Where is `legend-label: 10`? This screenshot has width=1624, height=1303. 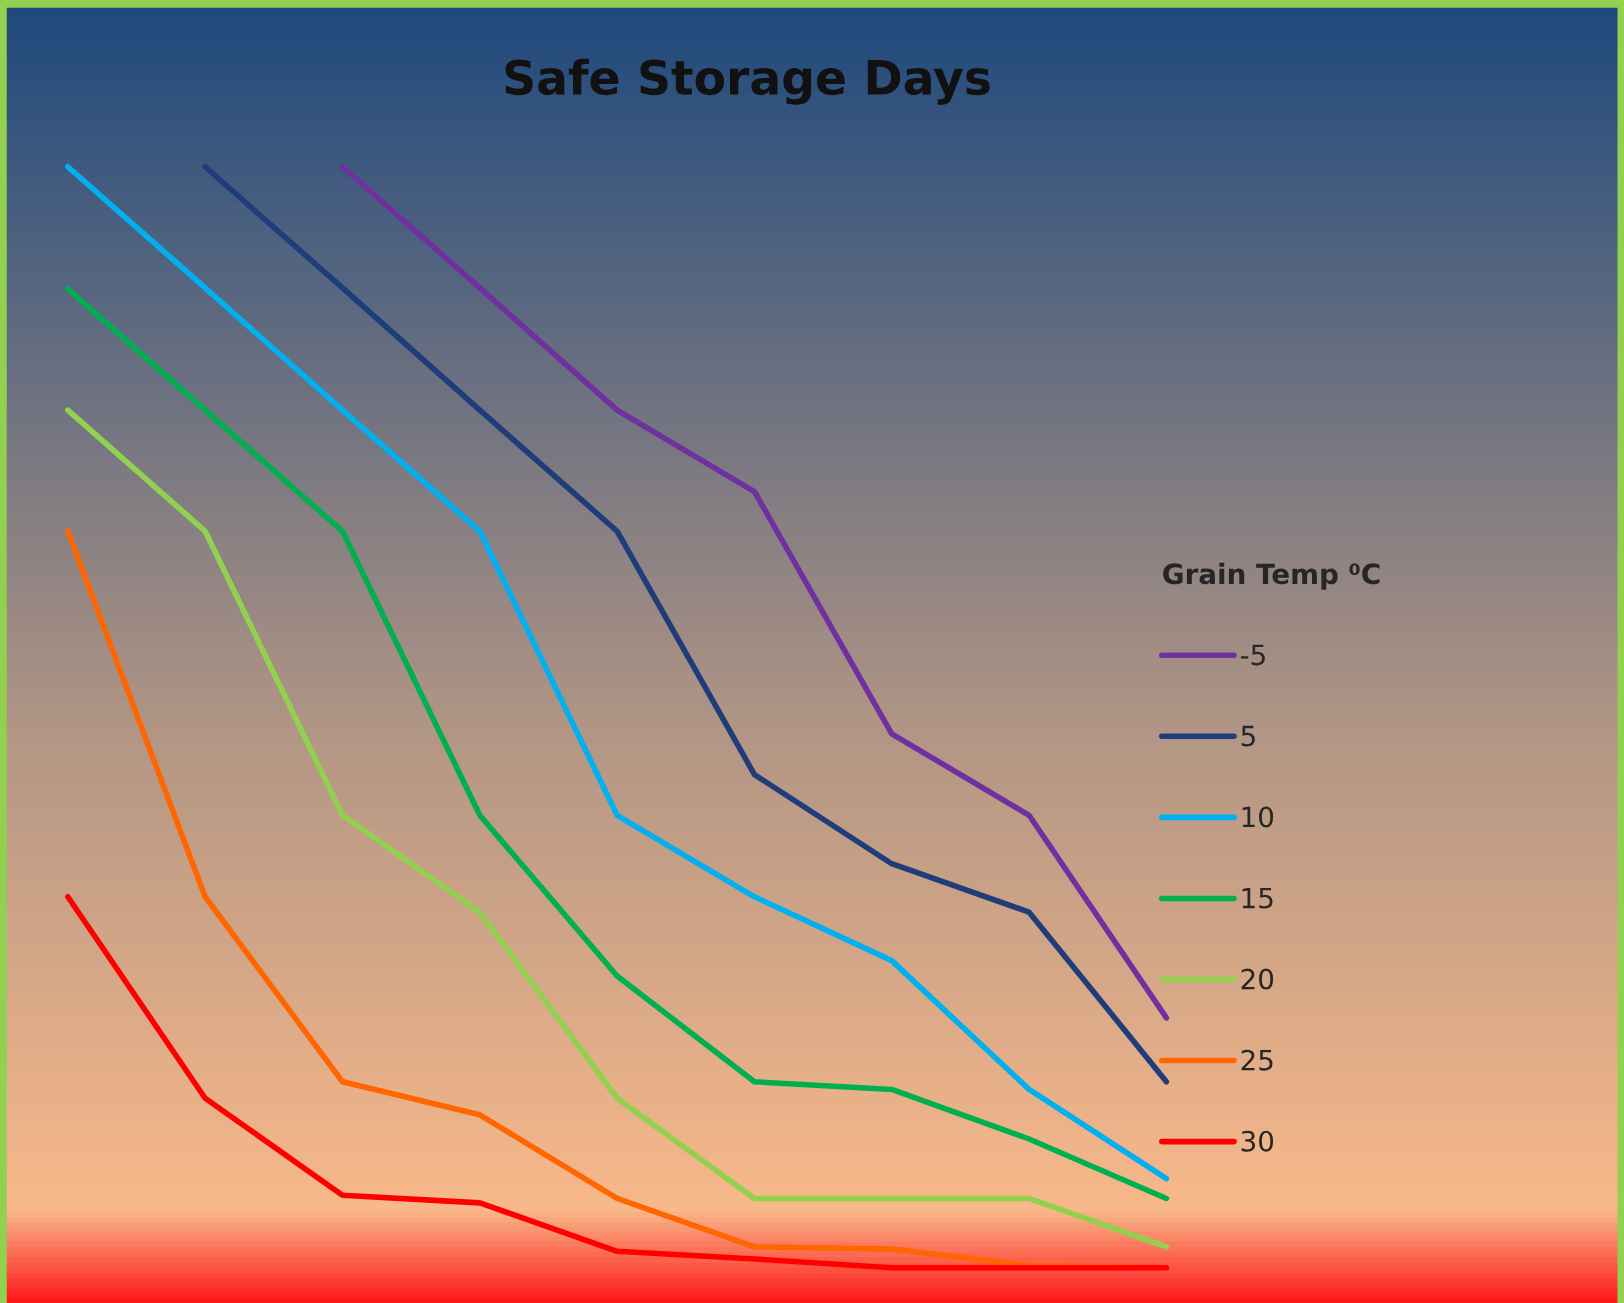
legend-label: 10 is located at coordinates (1258, 817).